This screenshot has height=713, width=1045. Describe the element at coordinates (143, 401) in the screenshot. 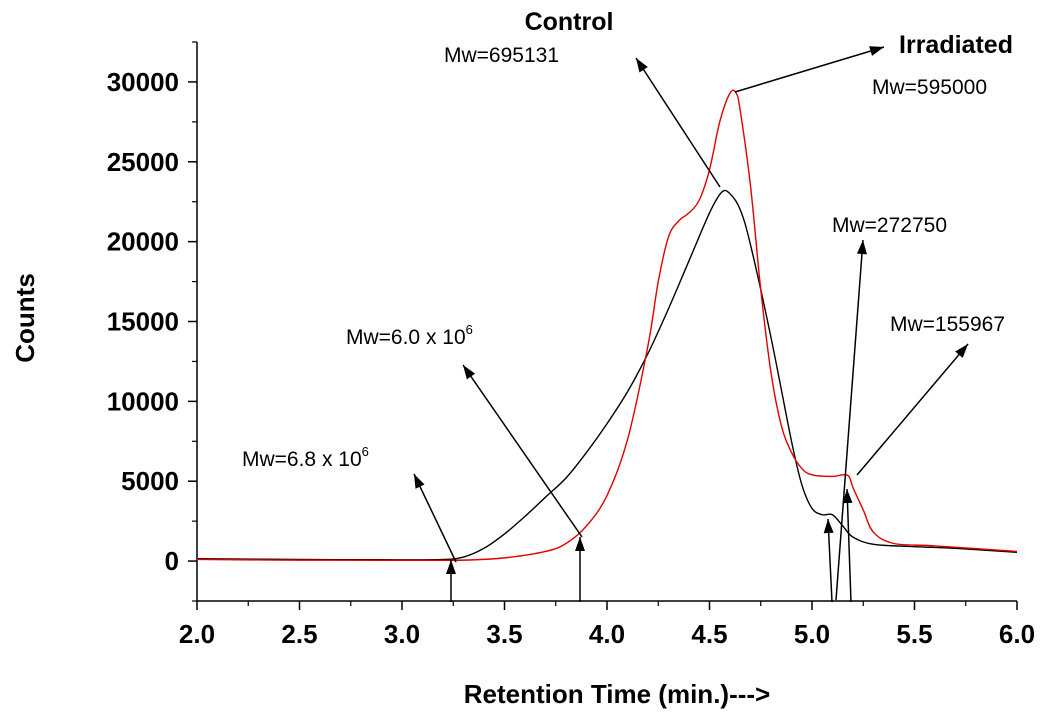

I see `y-tick-label: 10000` at that location.